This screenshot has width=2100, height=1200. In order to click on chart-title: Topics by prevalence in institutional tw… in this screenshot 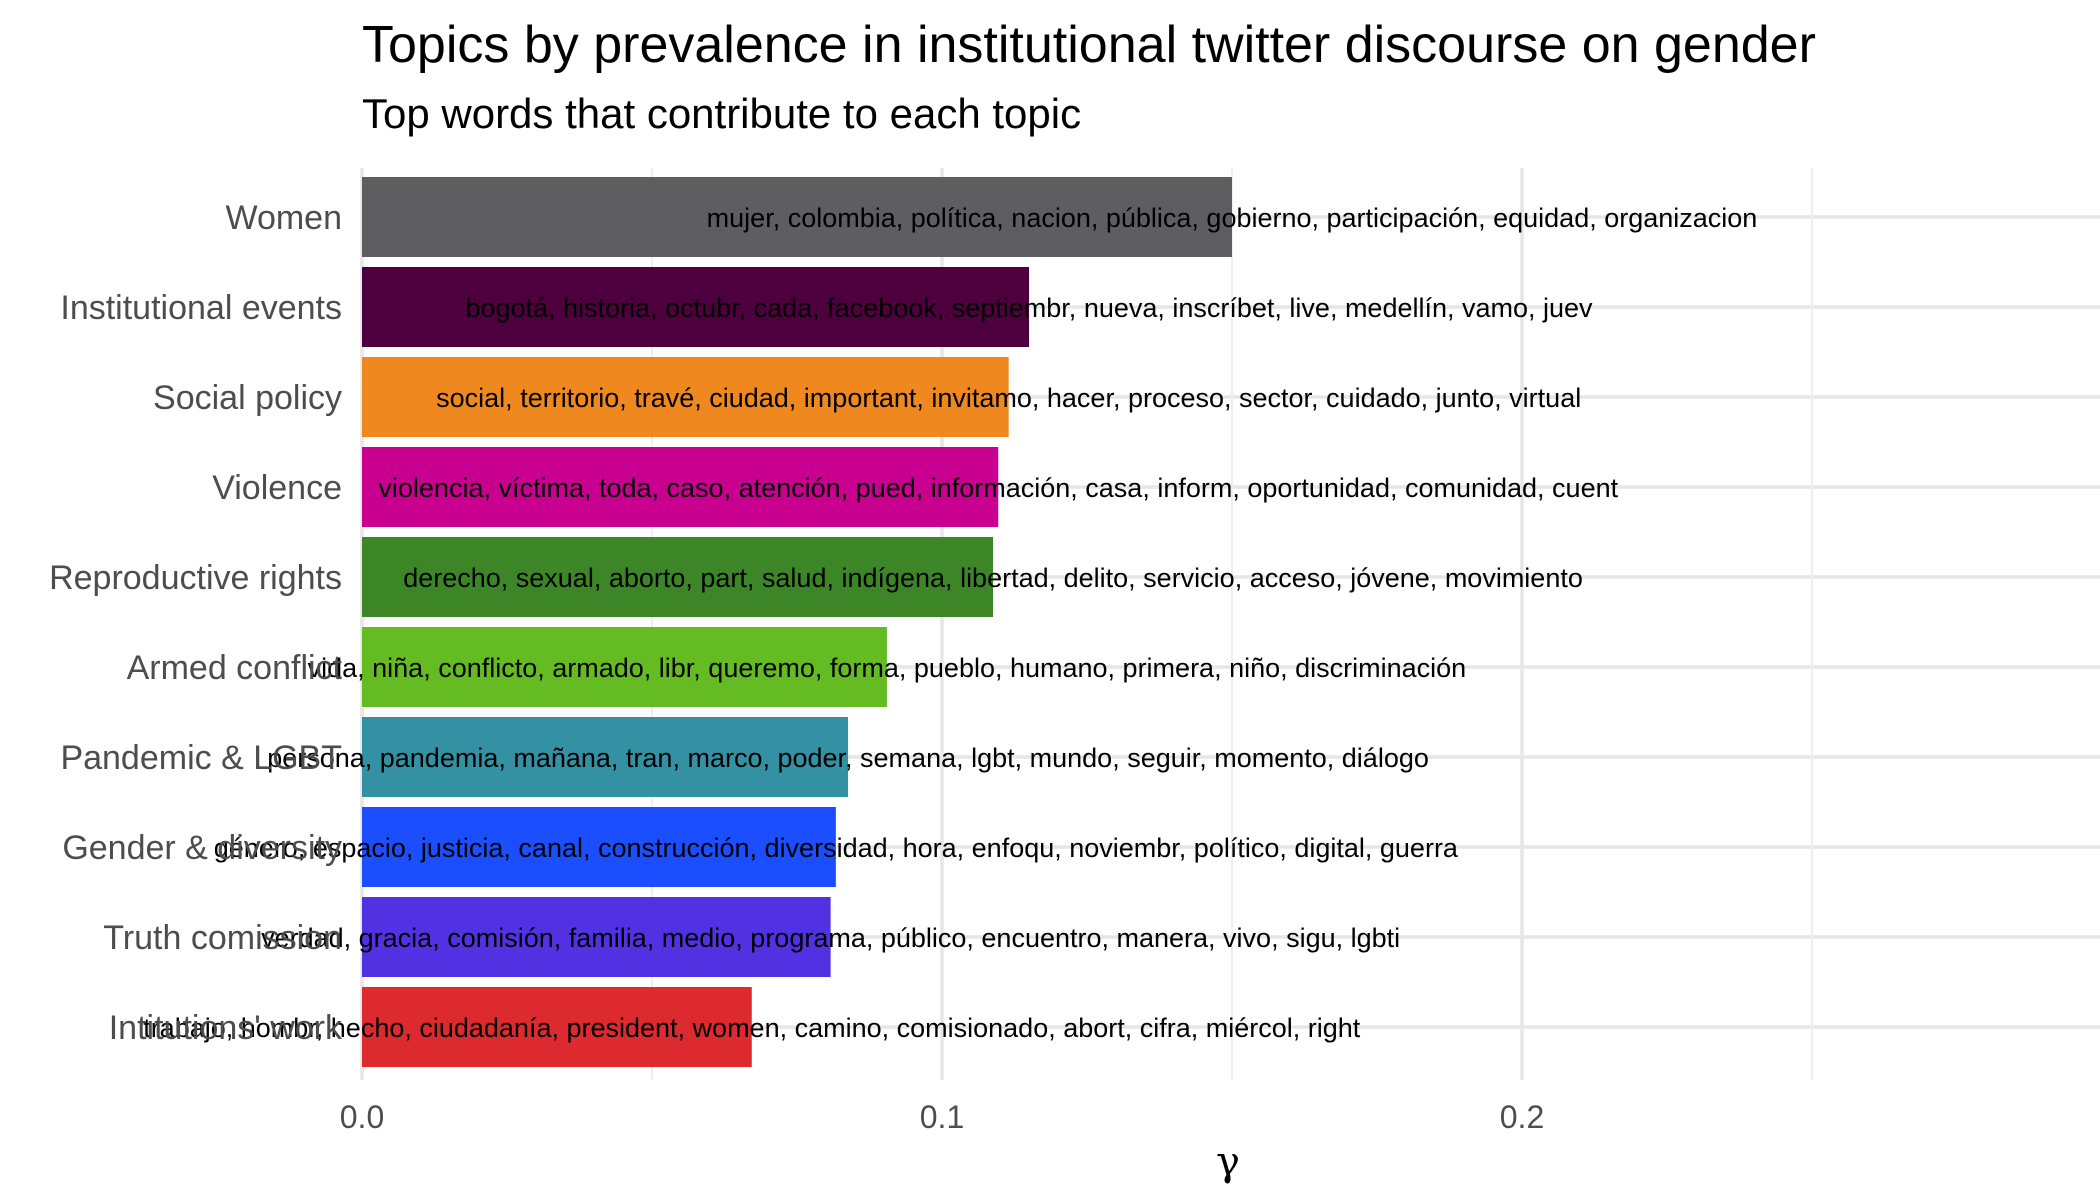, I will do `click(1089, 45)`.